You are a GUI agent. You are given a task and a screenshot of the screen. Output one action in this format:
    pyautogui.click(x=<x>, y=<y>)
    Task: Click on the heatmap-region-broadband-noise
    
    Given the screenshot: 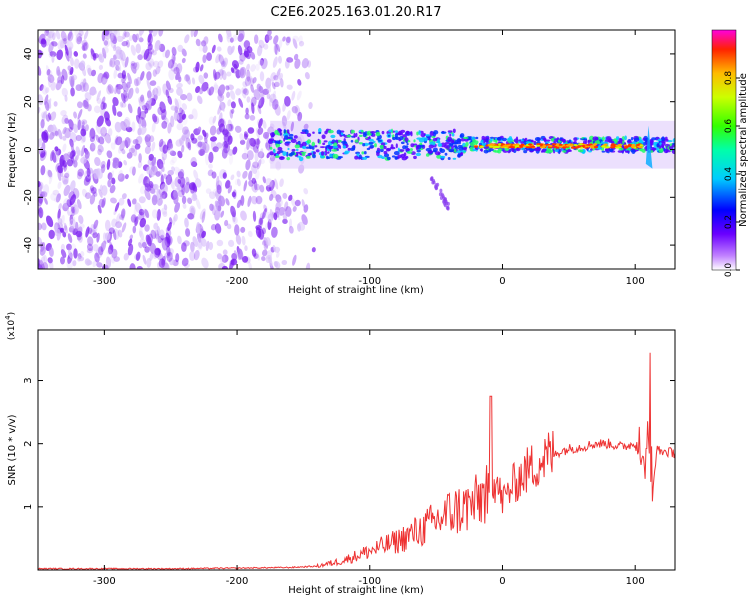 What is the action you would take?
    pyautogui.click(x=177, y=149)
    